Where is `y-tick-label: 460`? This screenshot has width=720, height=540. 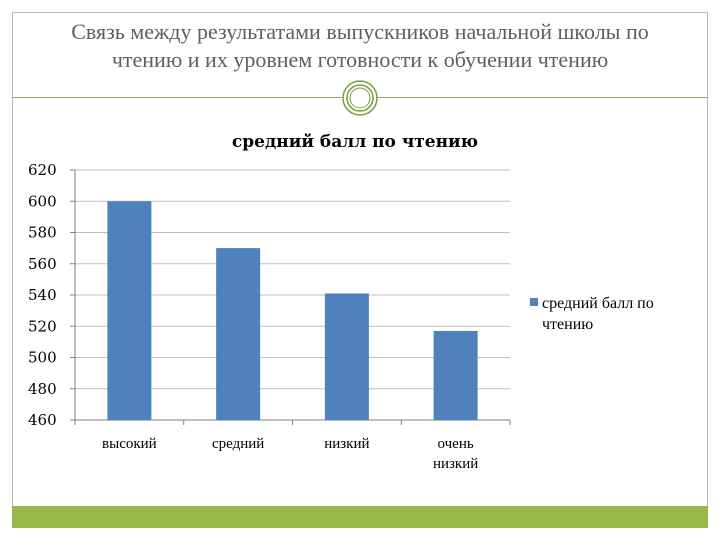 y-tick-label: 460 is located at coordinates (42, 420).